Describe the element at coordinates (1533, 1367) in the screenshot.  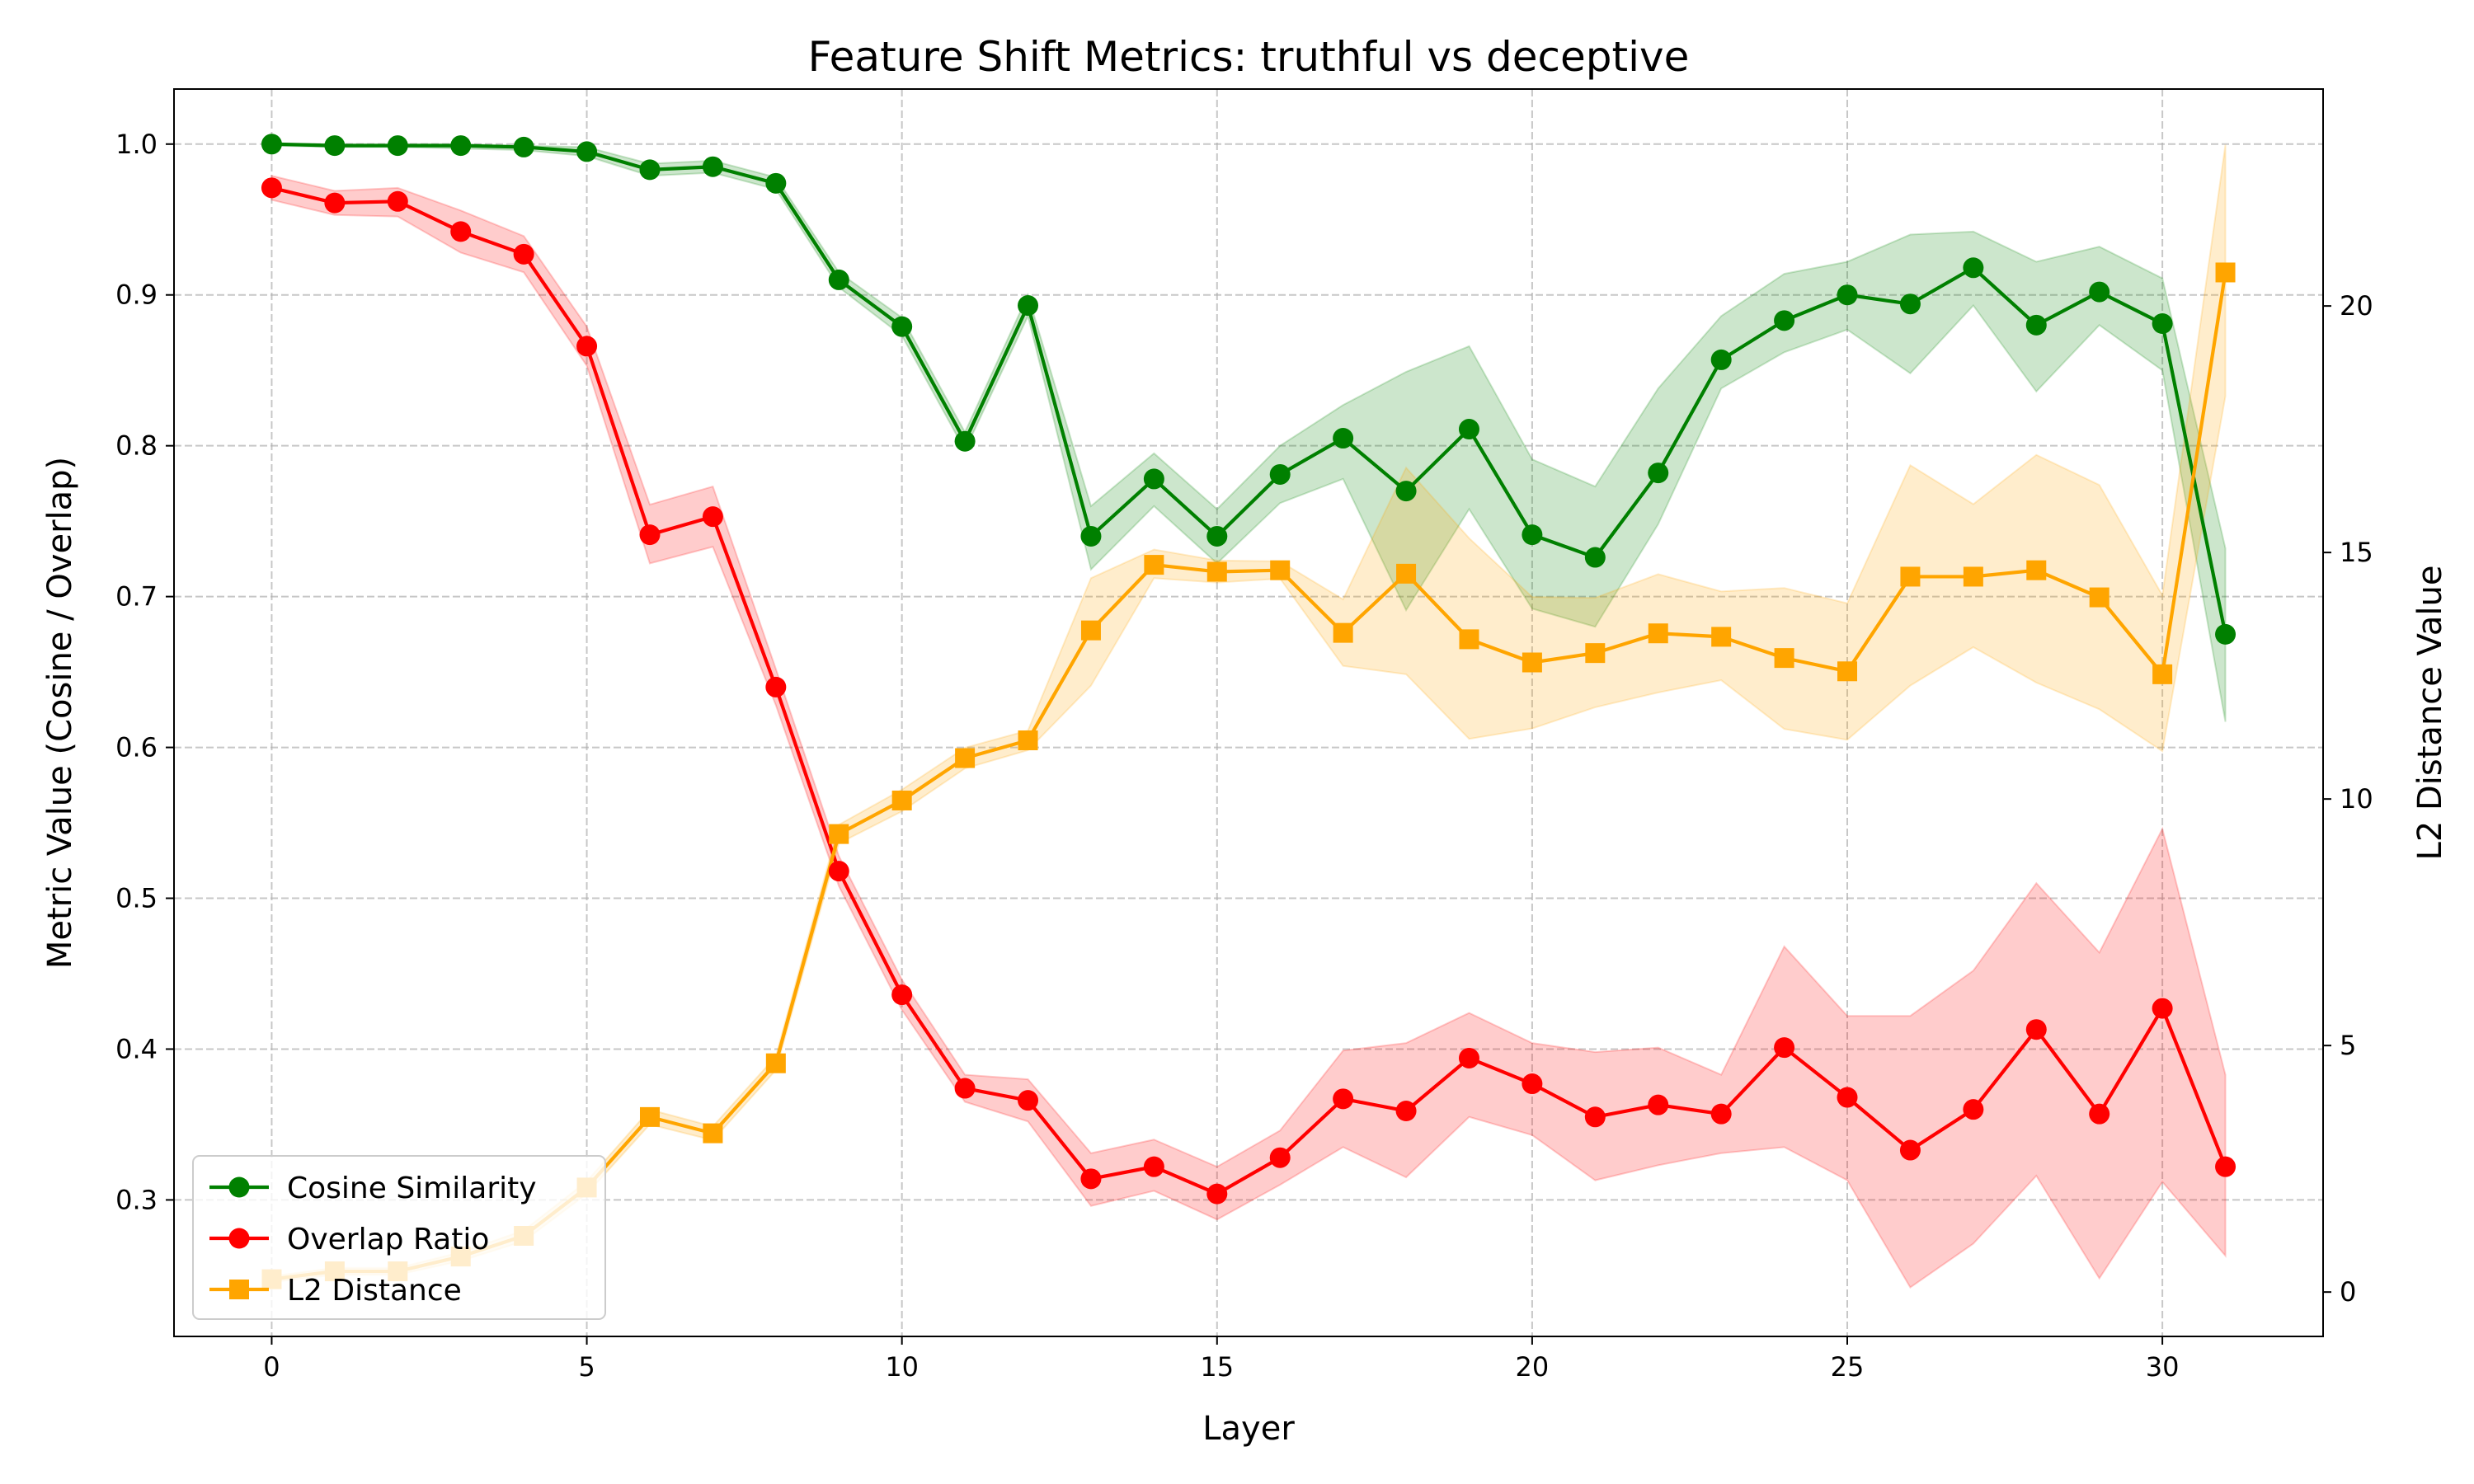
I see `x-tick-label: 20` at that location.